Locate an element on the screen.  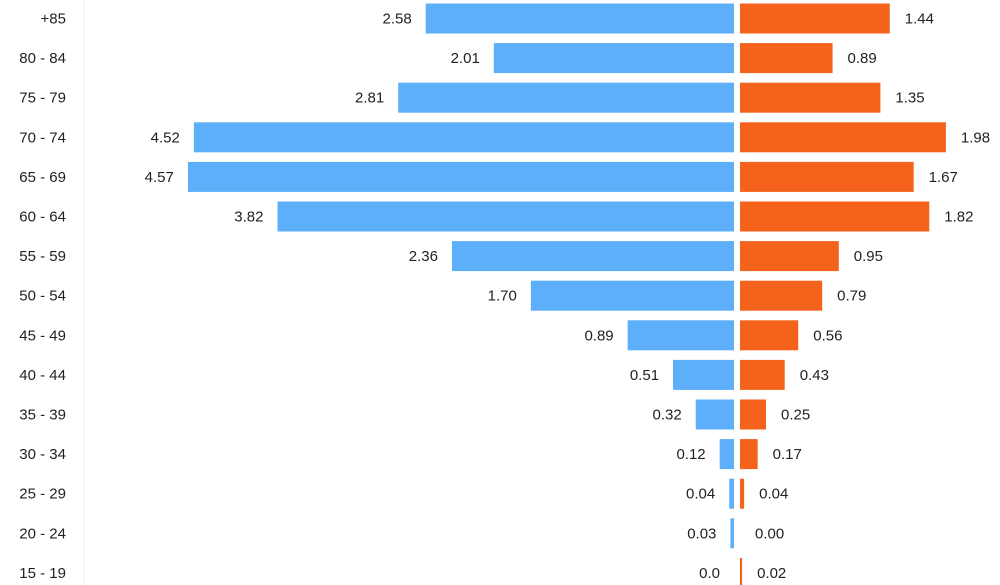
value-label-right: 1.44 is located at coordinates (919, 19).